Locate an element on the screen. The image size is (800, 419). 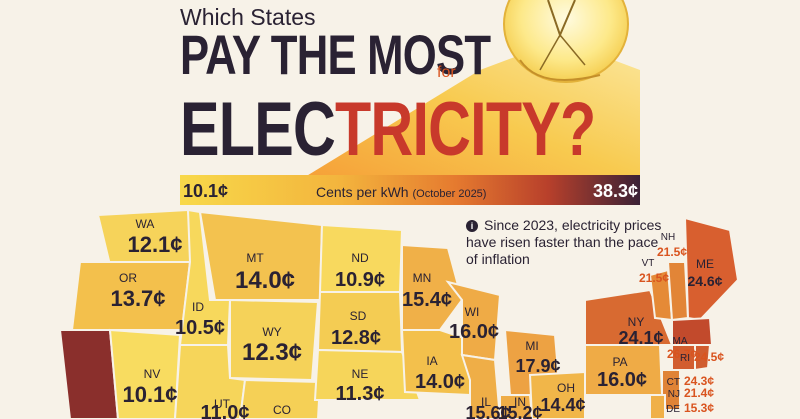
state-me is located at coordinates (711, 269).